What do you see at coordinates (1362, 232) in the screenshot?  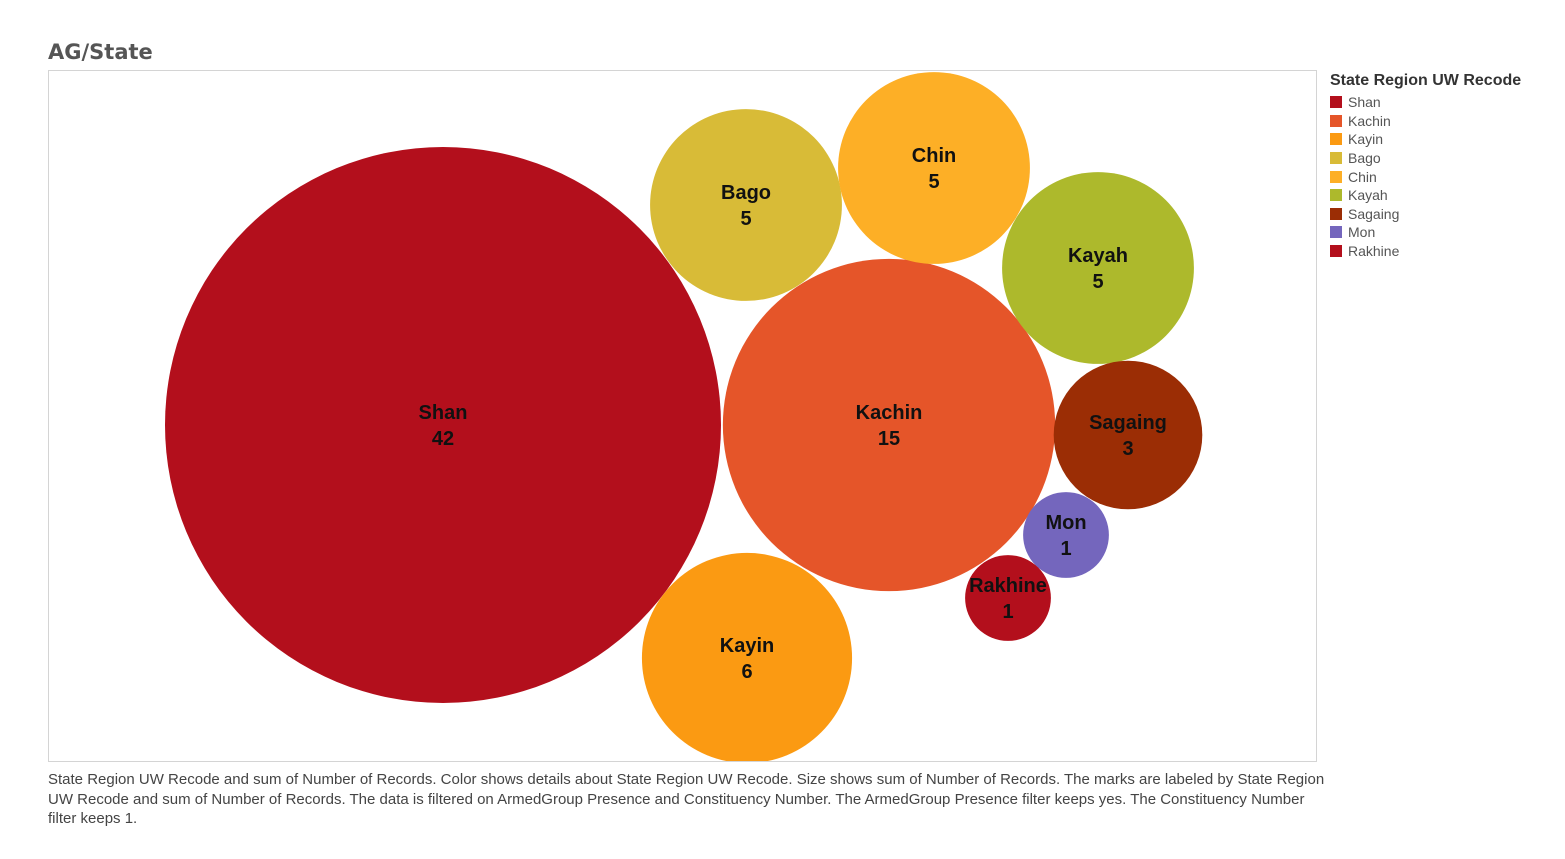 I see `legend-label: Mon` at bounding box center [1362, 232].